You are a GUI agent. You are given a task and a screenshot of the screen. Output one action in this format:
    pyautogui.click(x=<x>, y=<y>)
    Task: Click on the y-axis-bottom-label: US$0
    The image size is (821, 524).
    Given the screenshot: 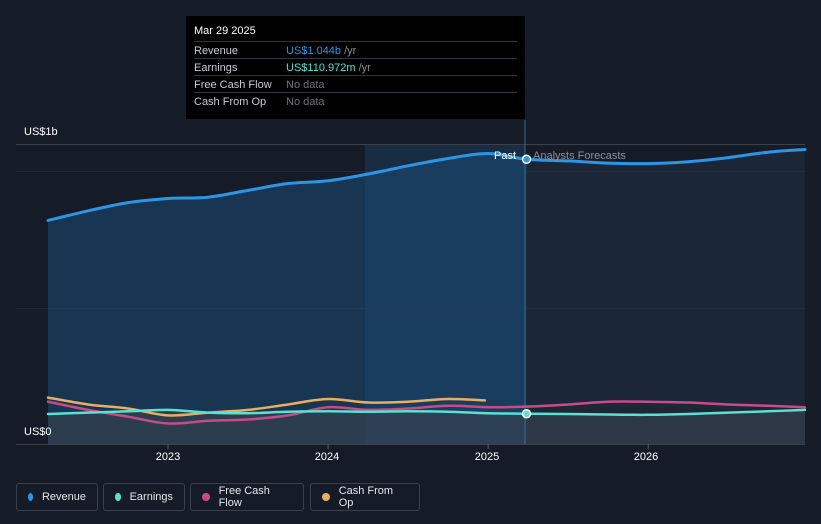 What is the action you would take?
    pyautogui.click(x=38, y=432)
    